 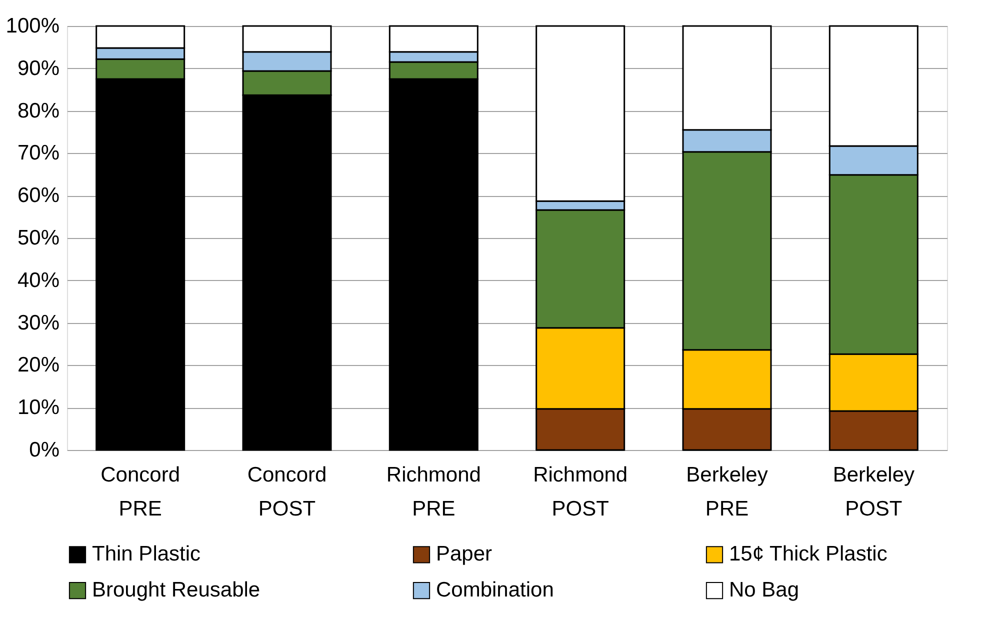 What do you see at coordinates (38, 280) in the screenshot?
I see `y-tick-label: 40%` at bounding box center [38, 280].